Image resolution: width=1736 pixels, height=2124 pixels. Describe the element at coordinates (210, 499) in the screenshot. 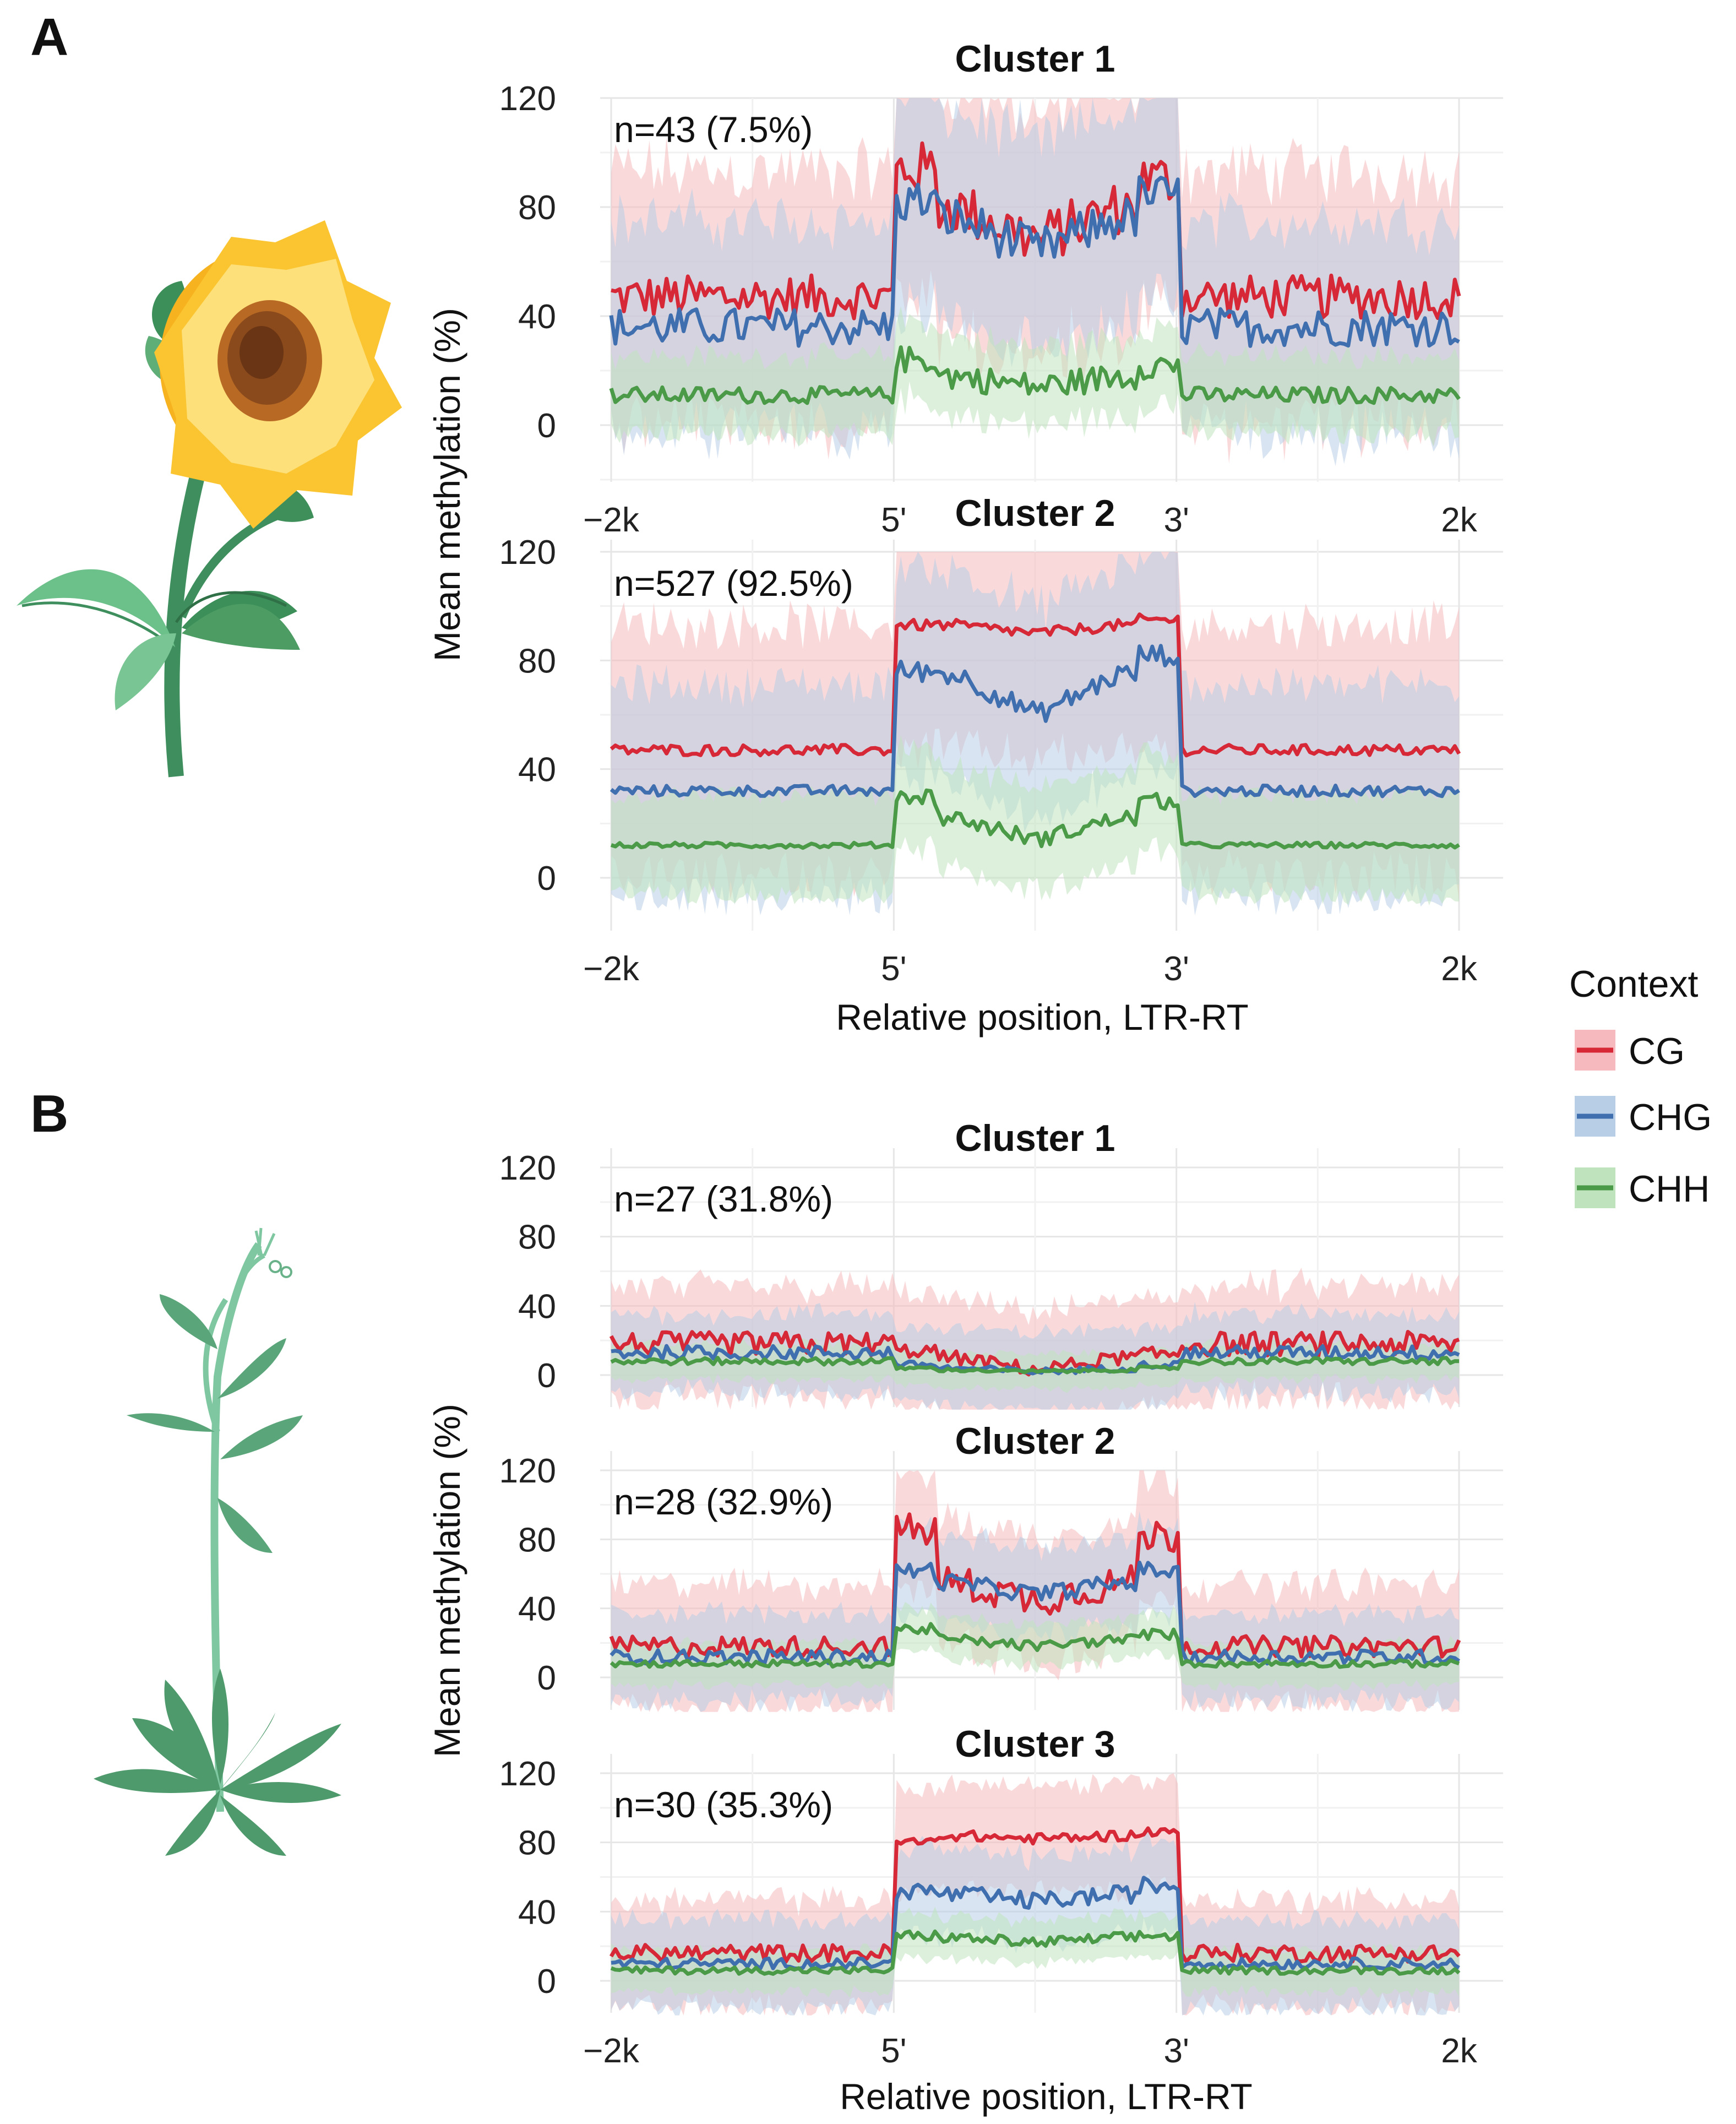

I see `sunflower-illustration` at that location.